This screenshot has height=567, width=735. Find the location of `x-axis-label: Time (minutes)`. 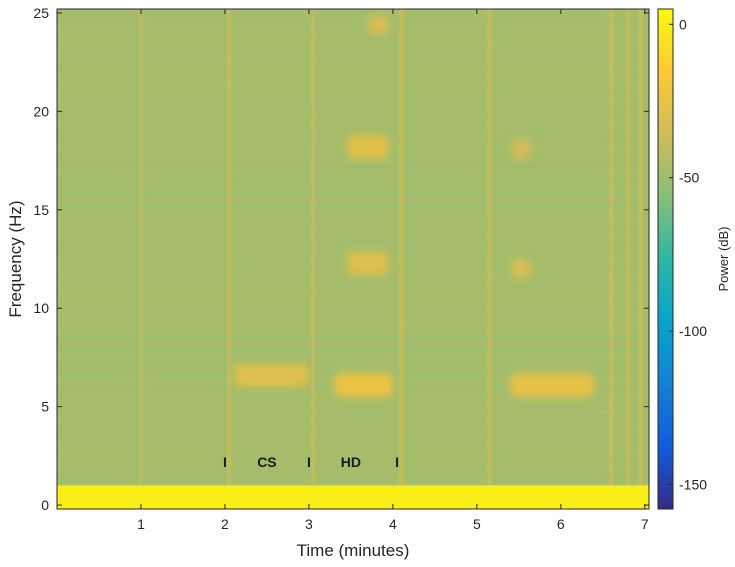

x-axis-label: Time (minutes) is located at coordinates (353, 550).